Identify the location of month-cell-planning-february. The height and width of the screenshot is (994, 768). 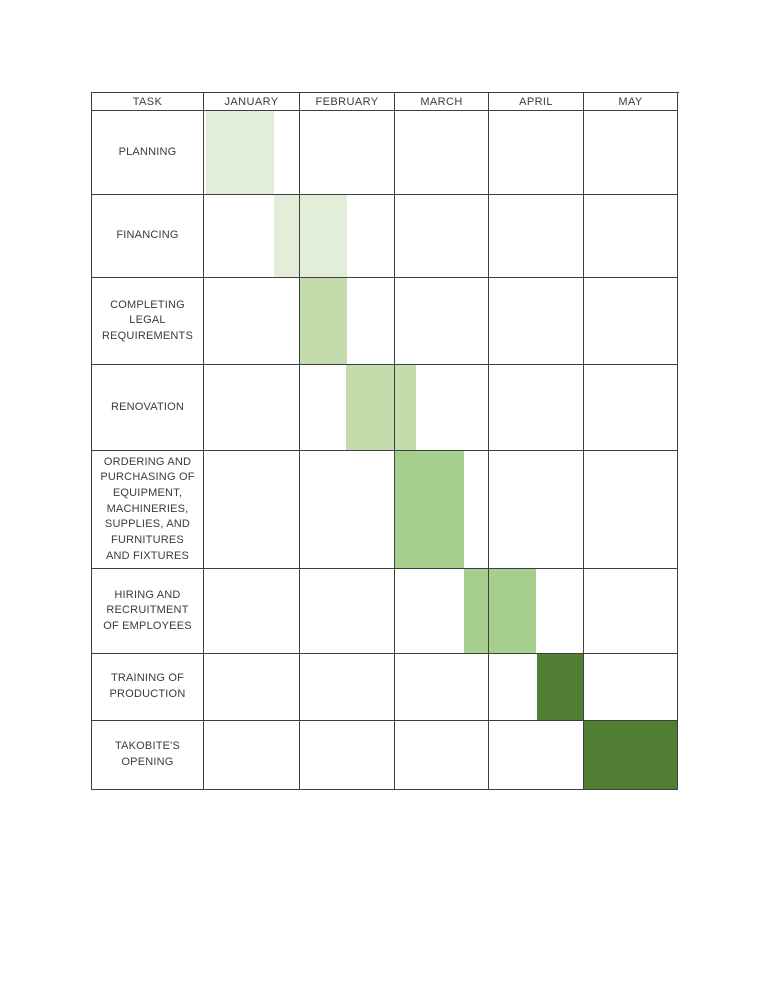
(347, 153).